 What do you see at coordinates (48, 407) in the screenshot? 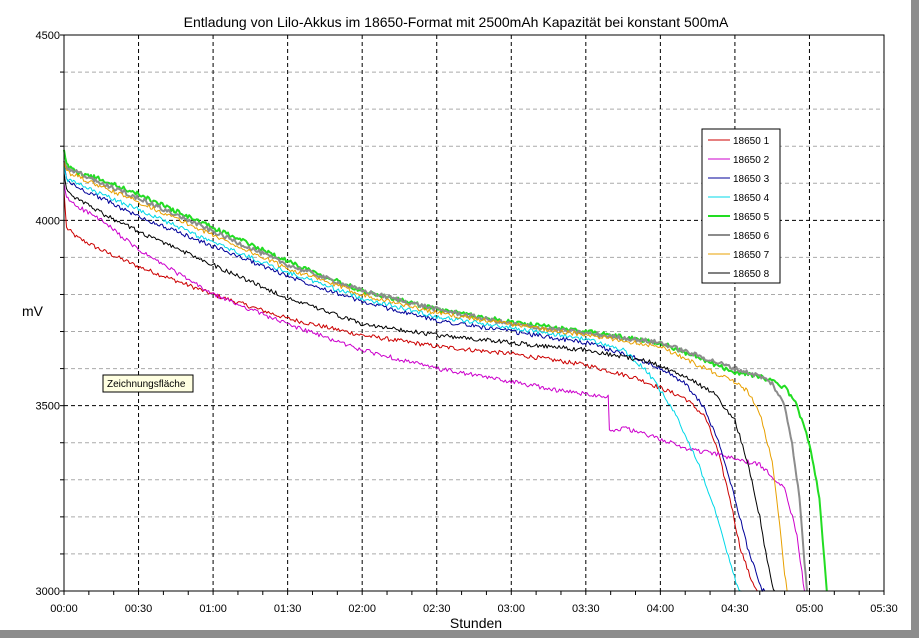
I see `y-tick-label: 3500` at bounding box center [48, 407].